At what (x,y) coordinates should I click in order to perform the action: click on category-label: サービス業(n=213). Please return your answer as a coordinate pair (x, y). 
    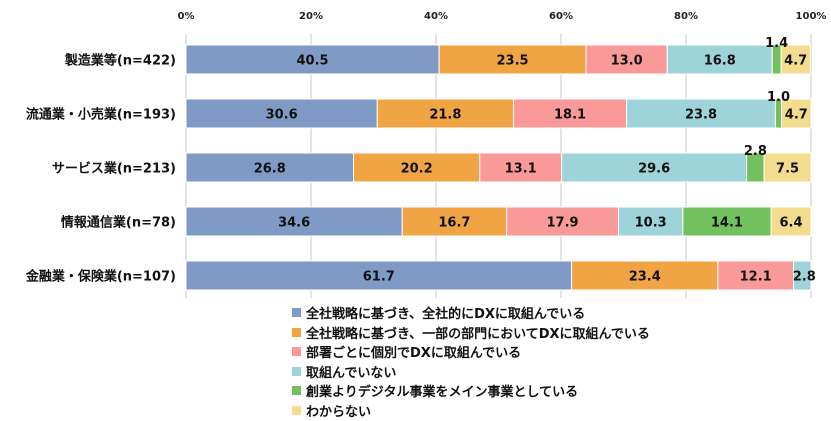
    Looking at the image, I should click on (114, 169).